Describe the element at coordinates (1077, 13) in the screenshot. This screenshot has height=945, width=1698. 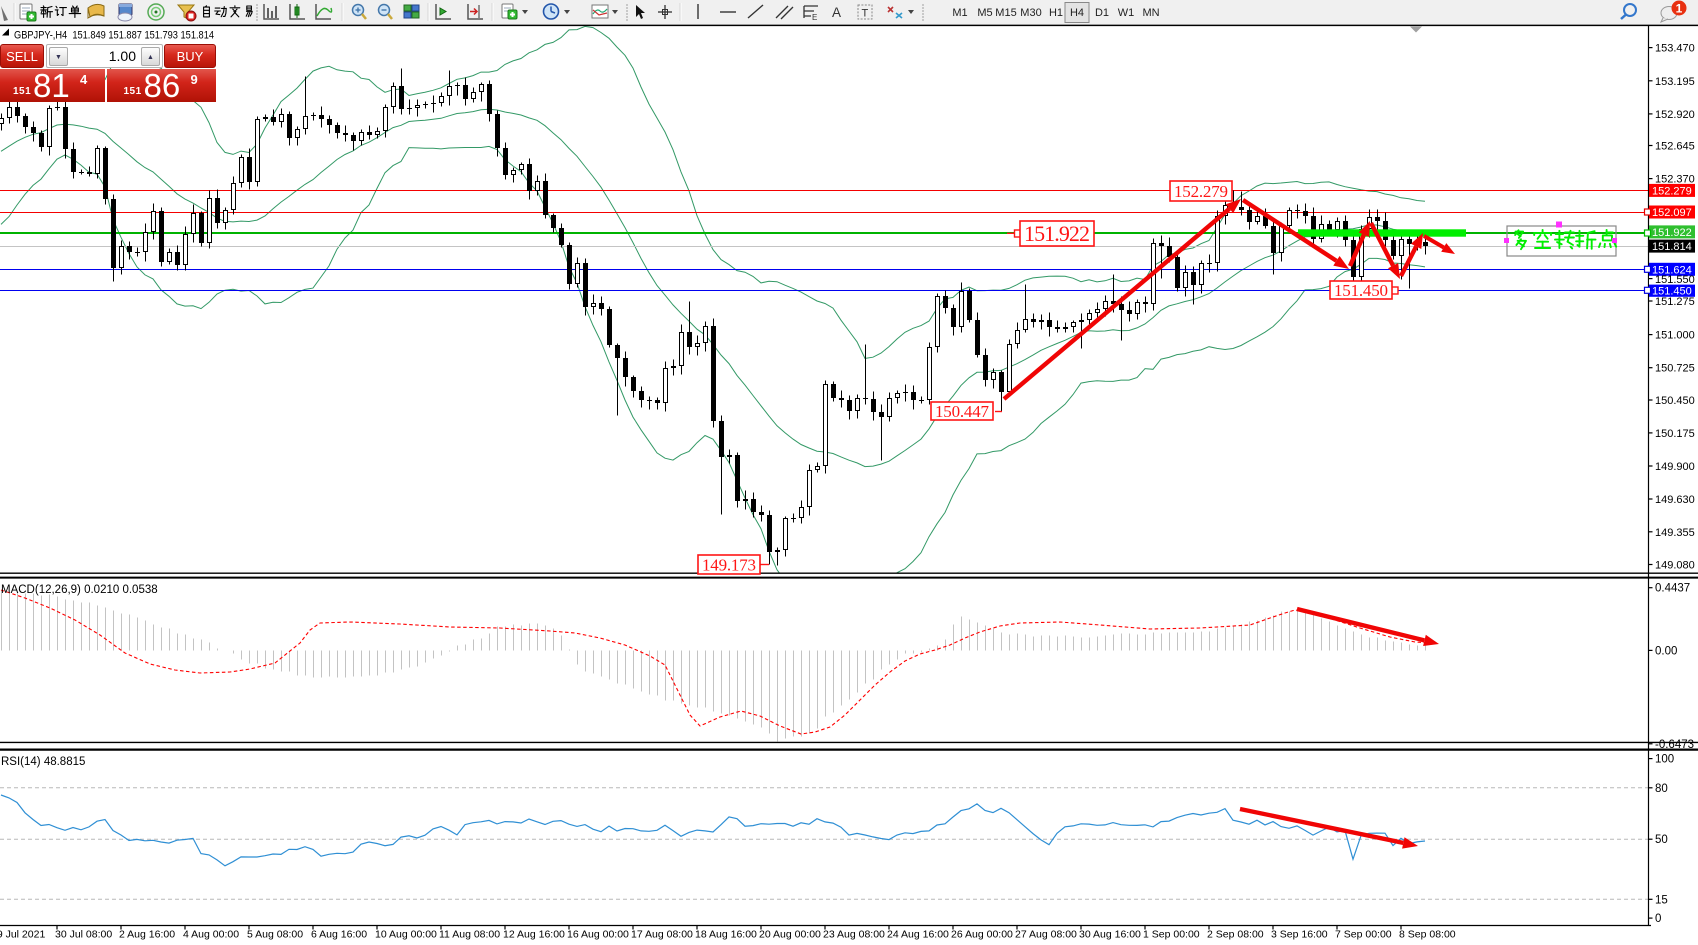
I see `svg-text: H4` at that location.